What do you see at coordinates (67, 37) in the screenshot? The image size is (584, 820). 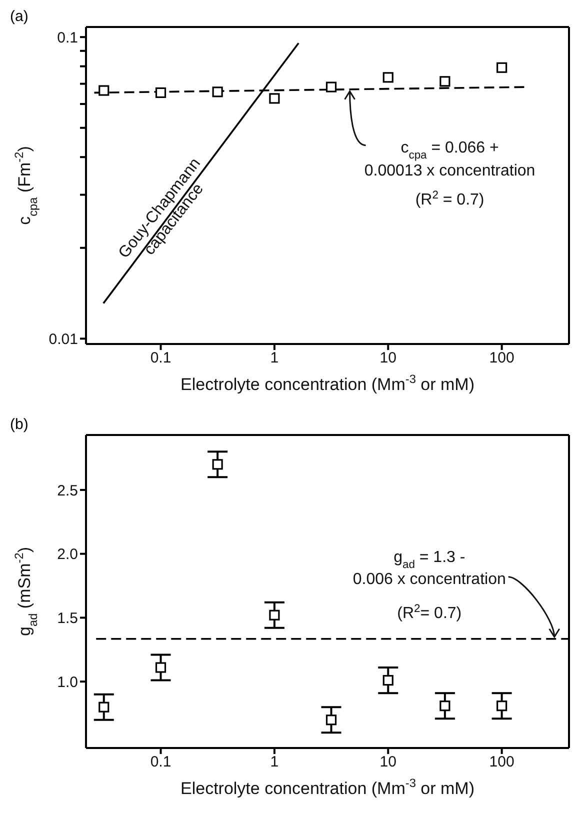 I see `y-tick-label: 0.1` at bounding box center [67, 37].